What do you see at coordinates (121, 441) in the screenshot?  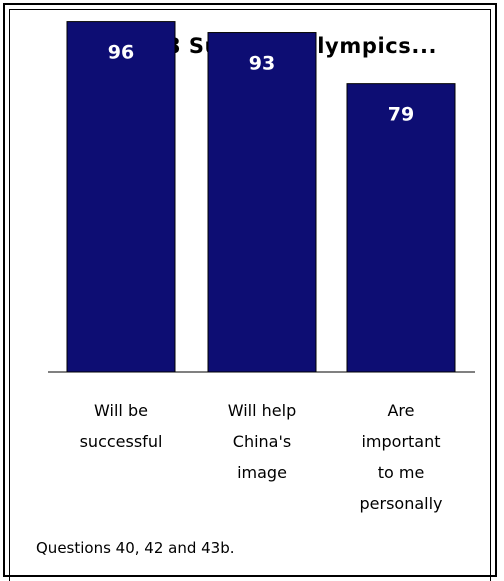 I see `category-label: successful` at bounding box center [121, 441].